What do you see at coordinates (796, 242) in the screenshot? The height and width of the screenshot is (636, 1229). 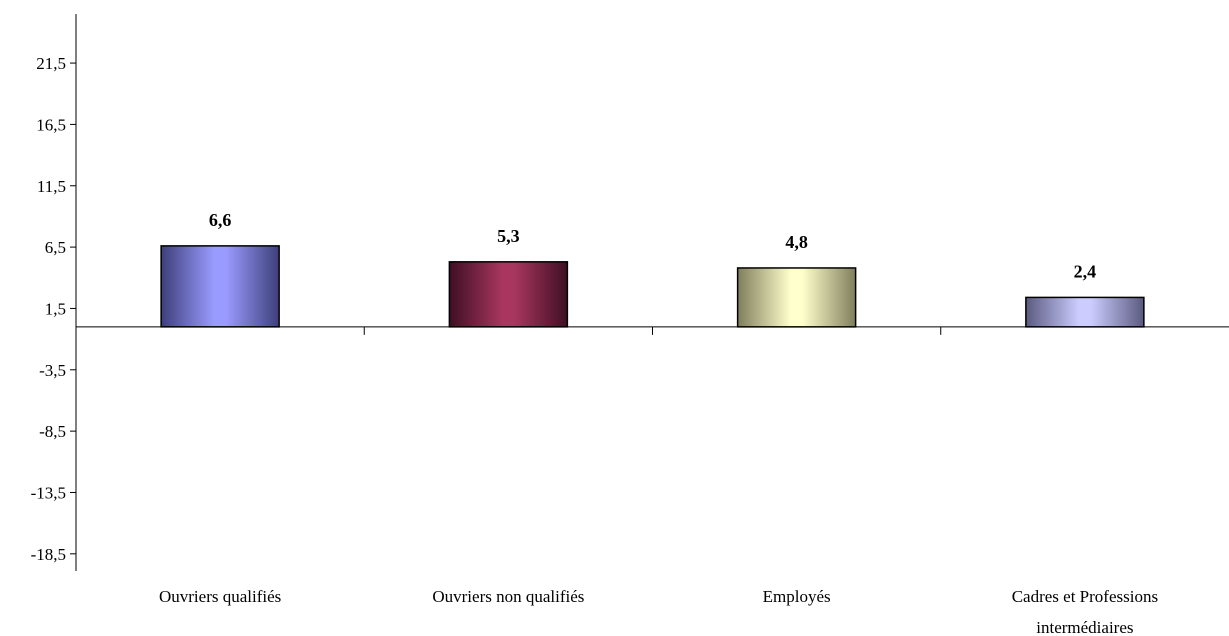 I see `bar-value-label: 4,8` at bounding box center [796, 242].